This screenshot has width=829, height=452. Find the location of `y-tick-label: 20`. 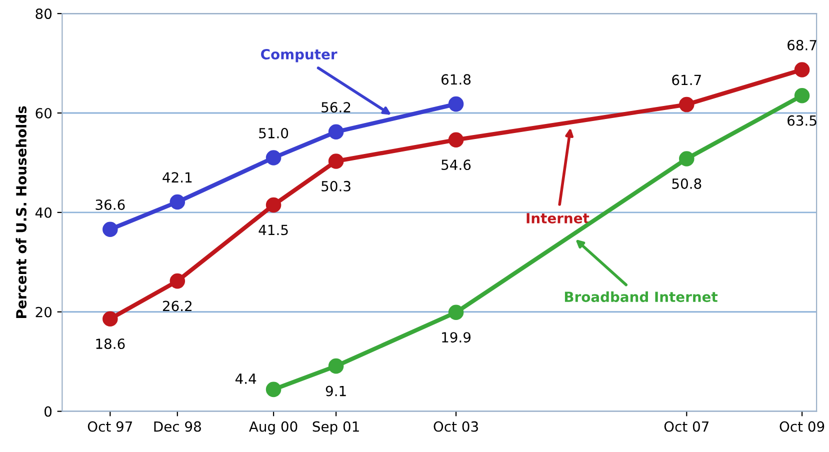

y-tick-label: 20 is located at coordinates (44, 312).